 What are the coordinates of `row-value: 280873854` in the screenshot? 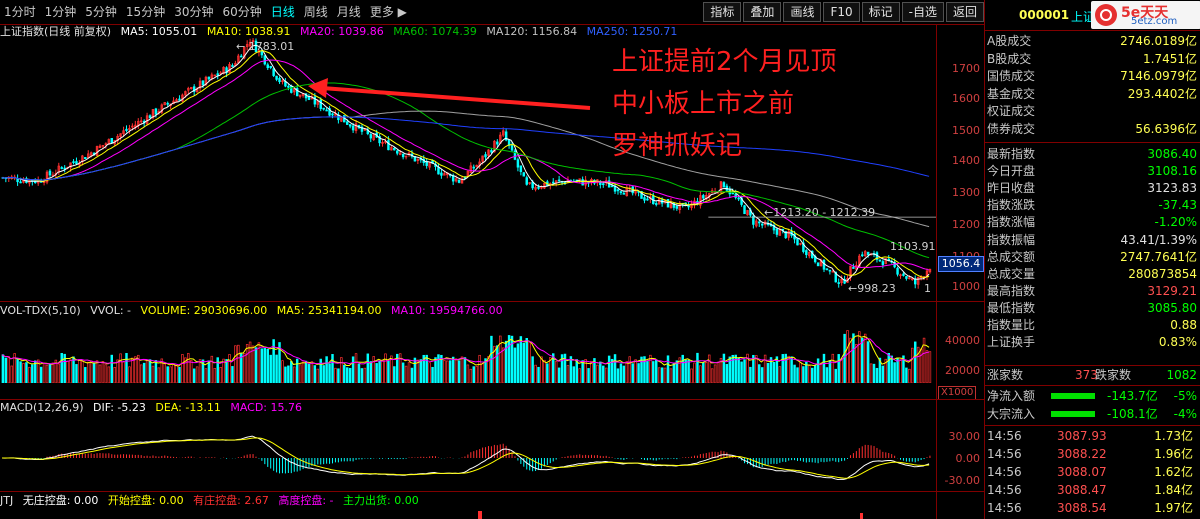 It's located at (1162, 273).